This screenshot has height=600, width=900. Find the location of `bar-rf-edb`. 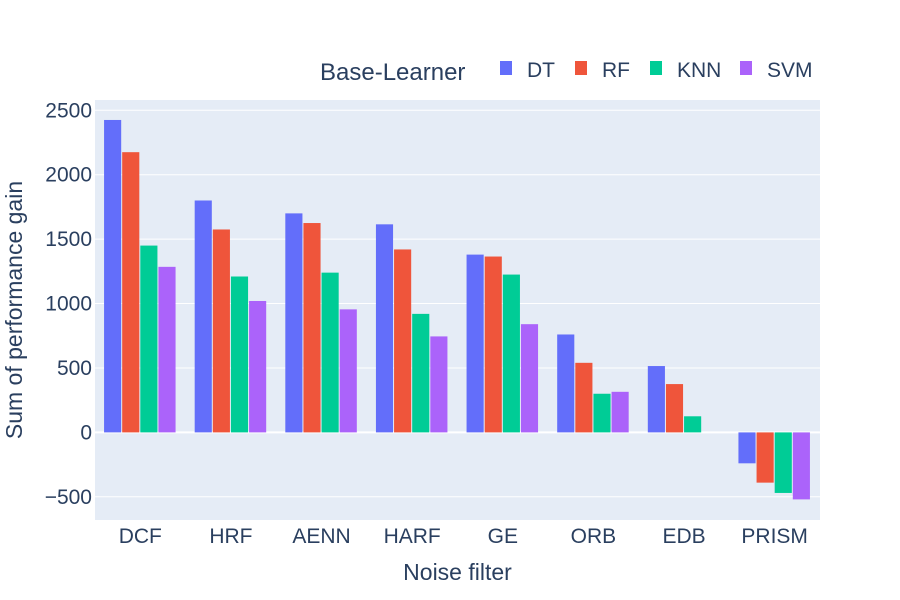

bar-rf-edb is located at coordinates (674, 408).